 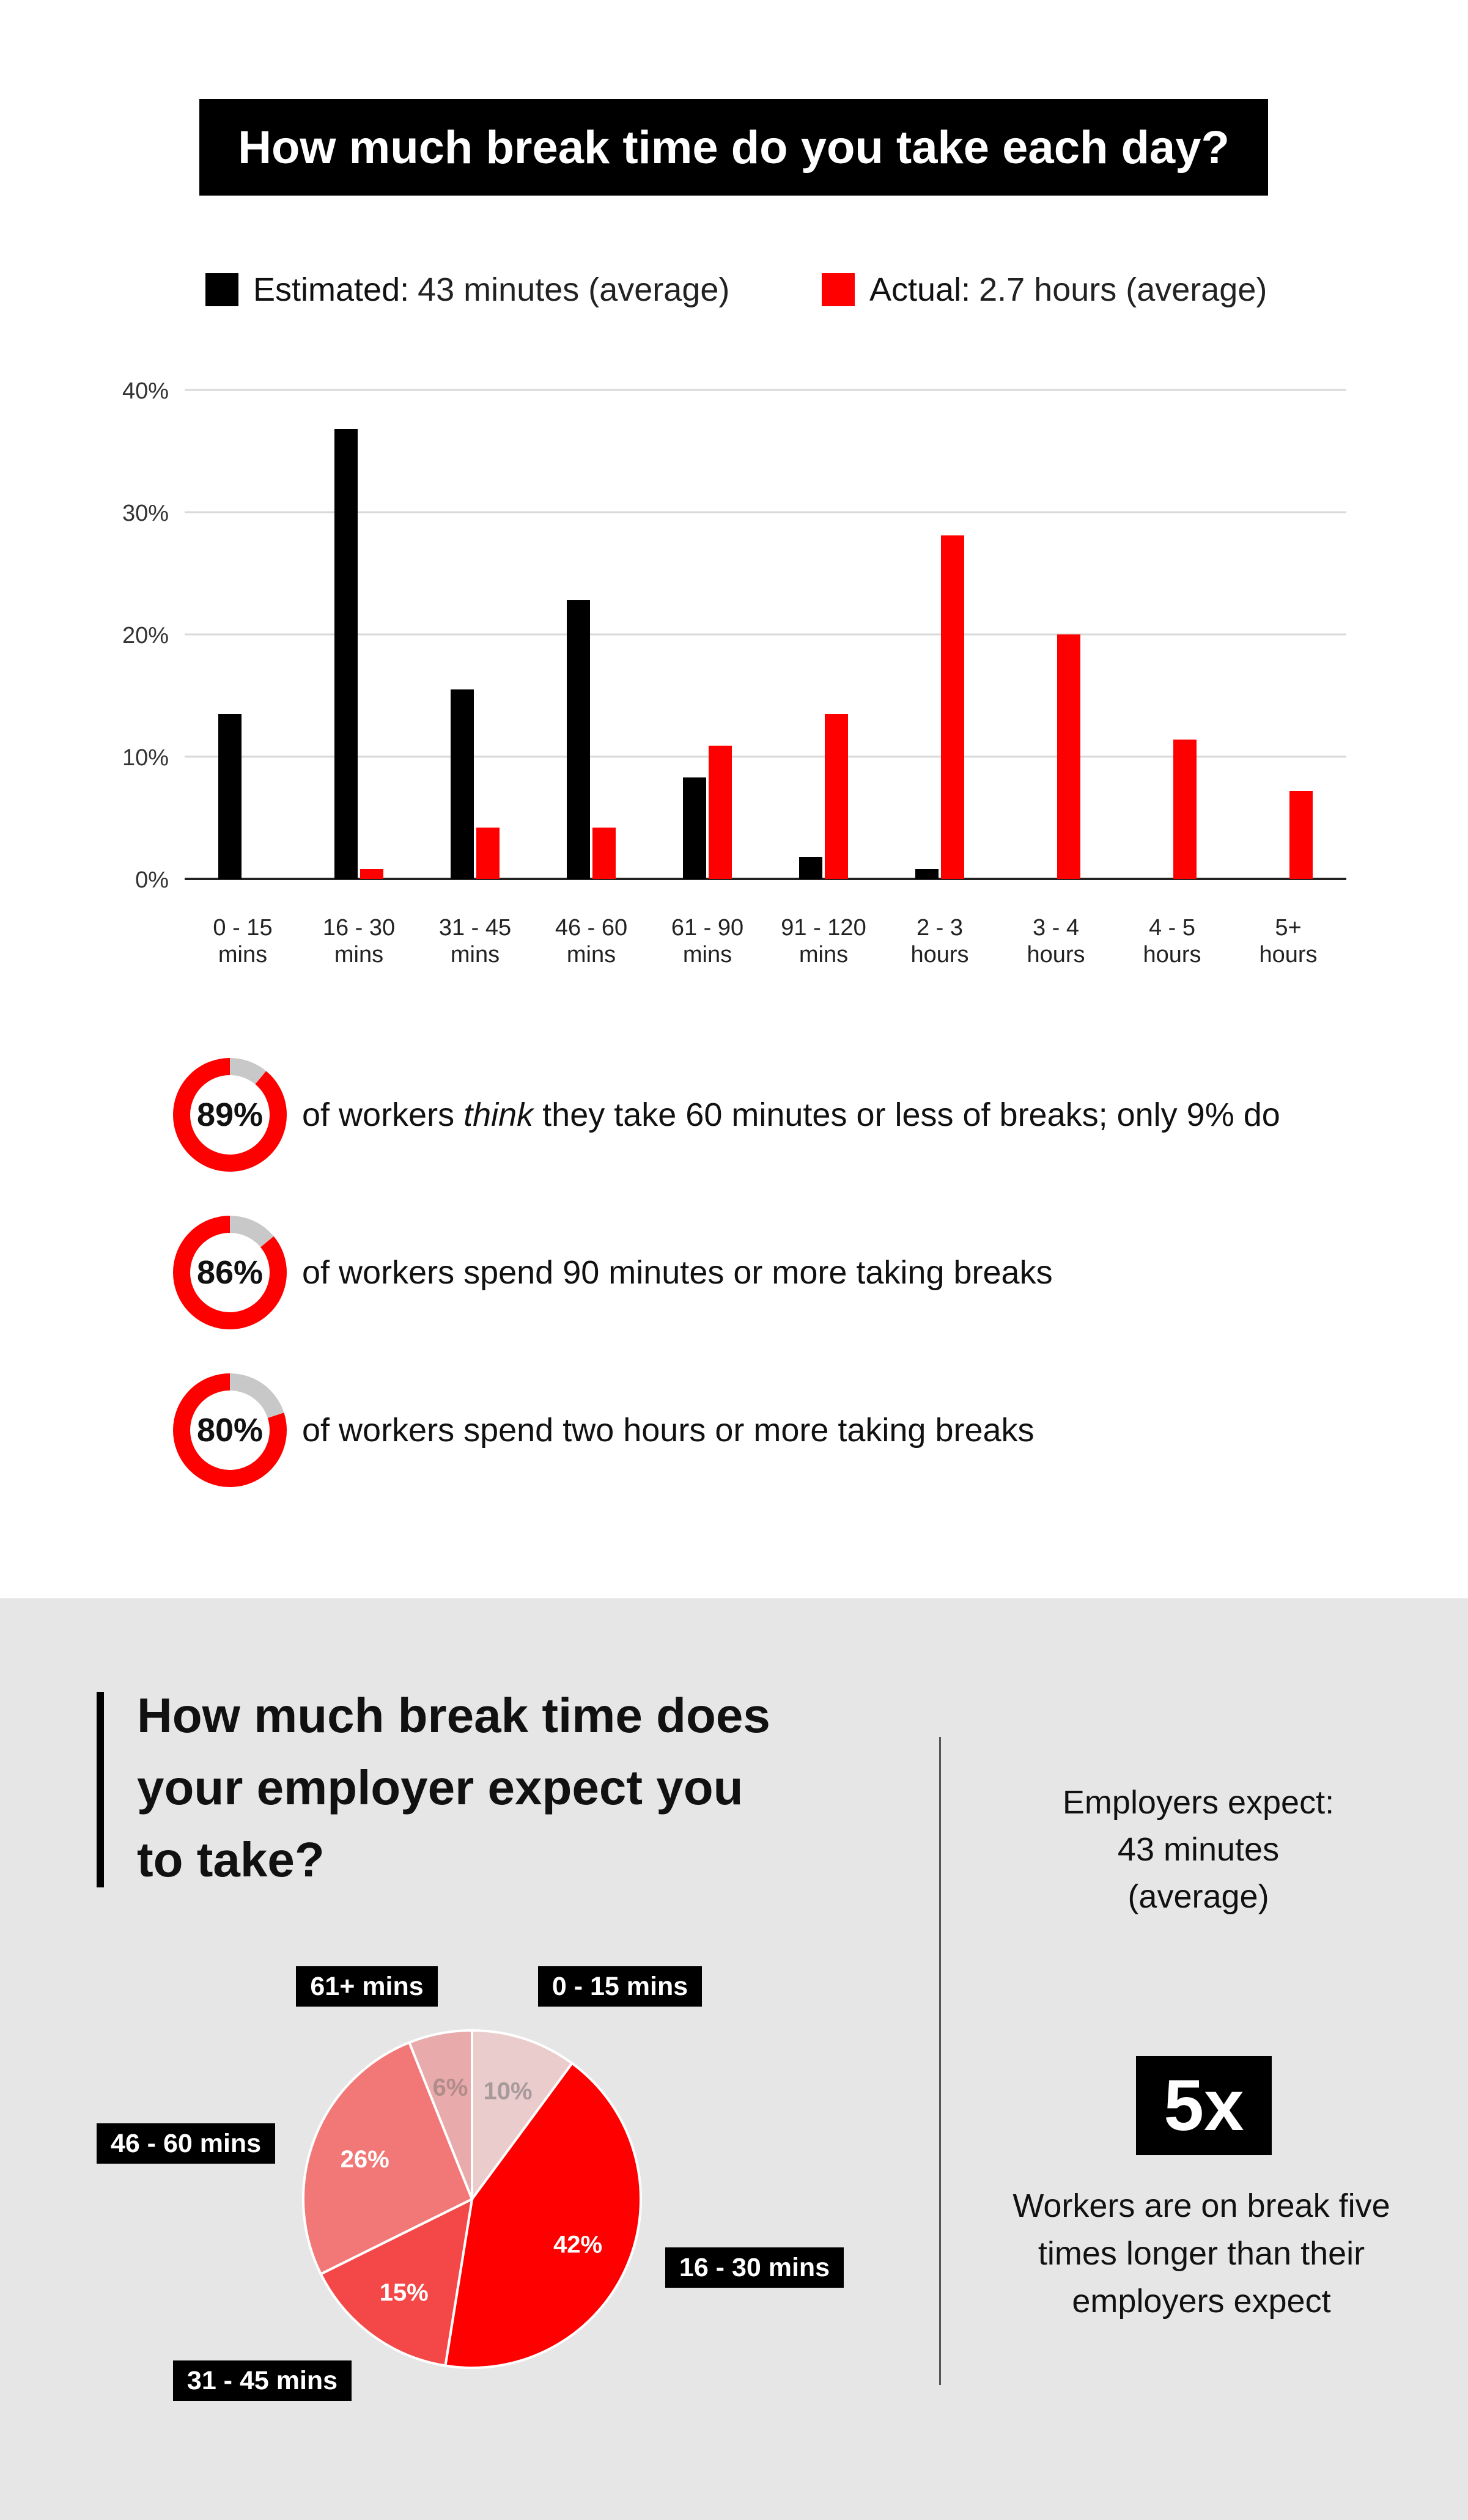 I want to click on y-tick-label: 40%, so click(x=145, y=391).